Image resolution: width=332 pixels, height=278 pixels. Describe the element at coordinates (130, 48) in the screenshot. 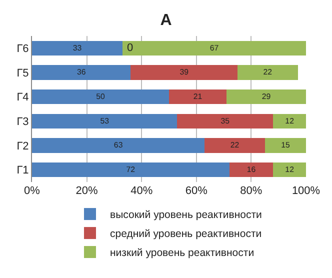

I see `annotation: 0` at that location.